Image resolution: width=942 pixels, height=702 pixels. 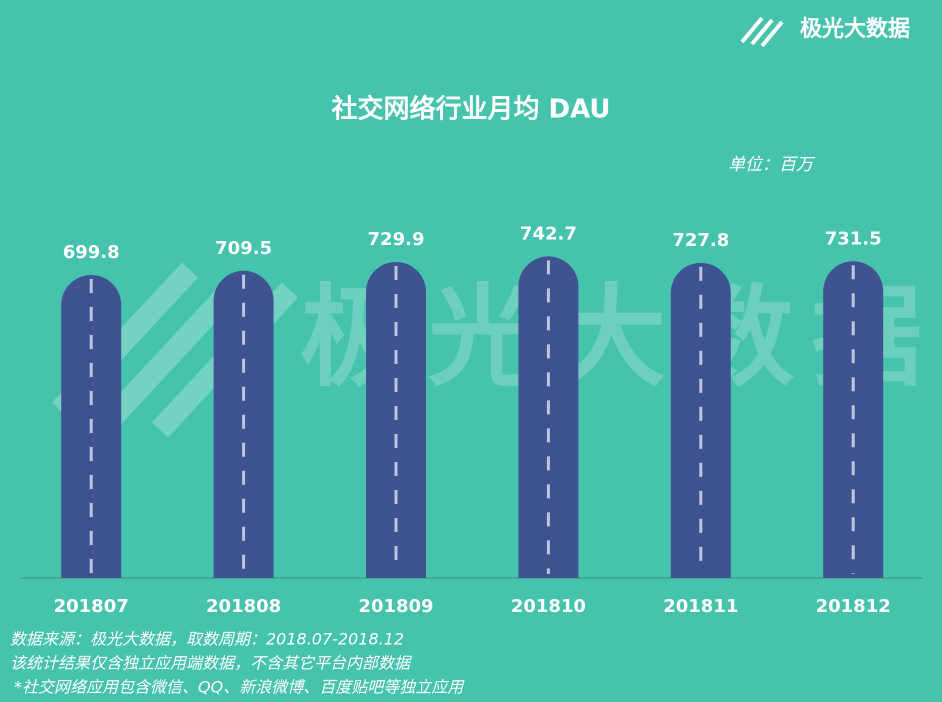 I want to click on logo: 极光大数据, so click(x=855, y=29).